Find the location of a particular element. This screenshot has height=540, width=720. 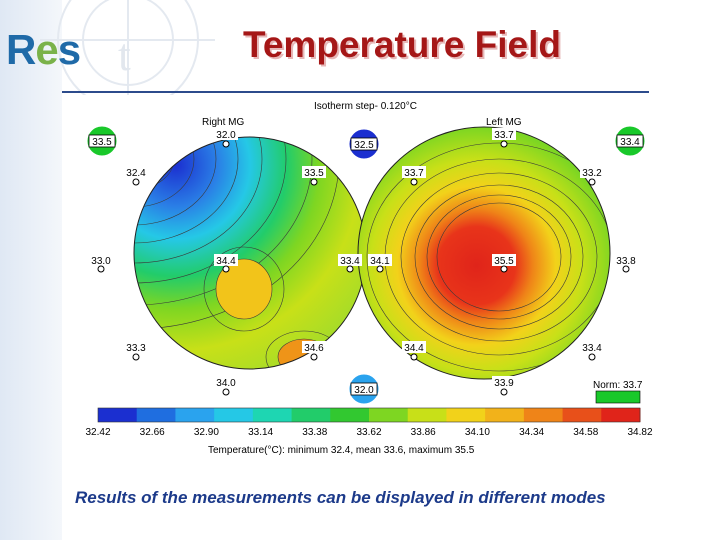

corner-tag: 32.5 is located at coordinates (364, 144).